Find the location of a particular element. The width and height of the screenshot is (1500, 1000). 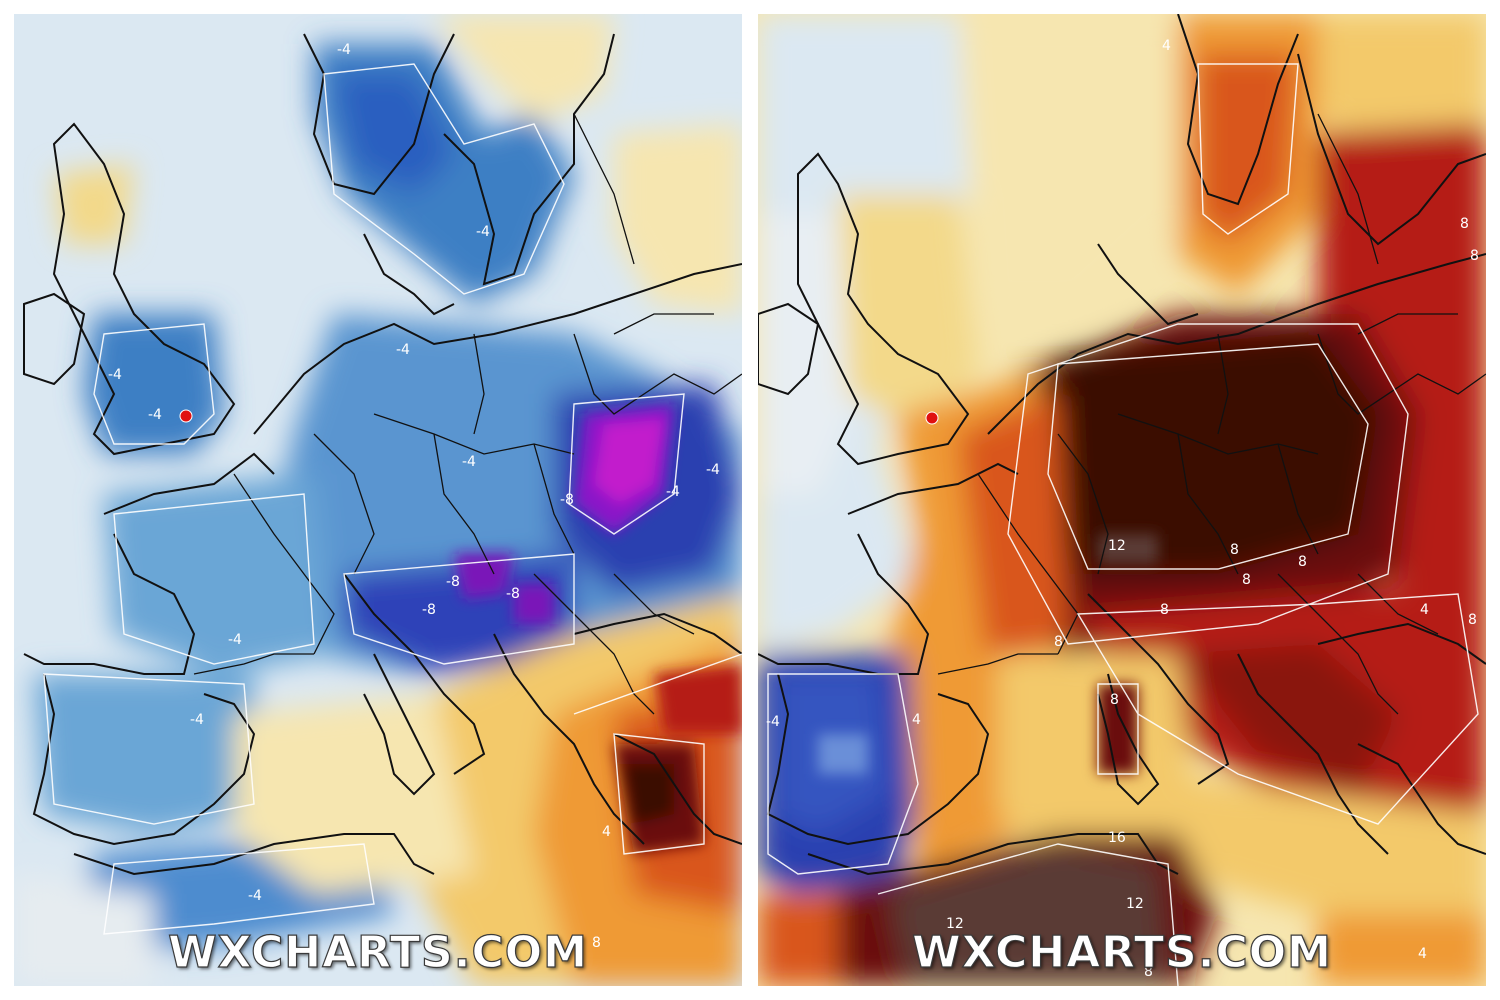

contour-label: 16 is located at coordinates (1117, 838).